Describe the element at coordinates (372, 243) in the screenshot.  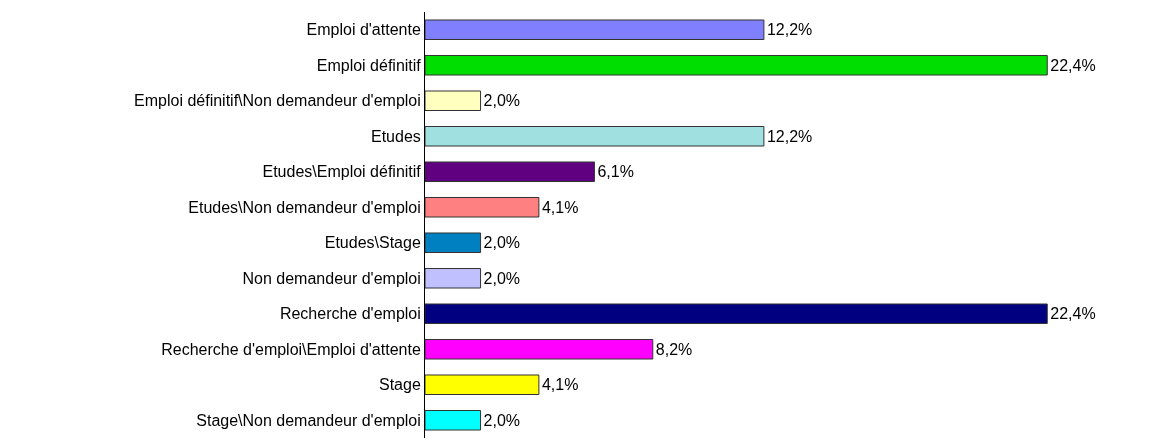
I see `y-tick-label: Etudes\Stage` at that location.